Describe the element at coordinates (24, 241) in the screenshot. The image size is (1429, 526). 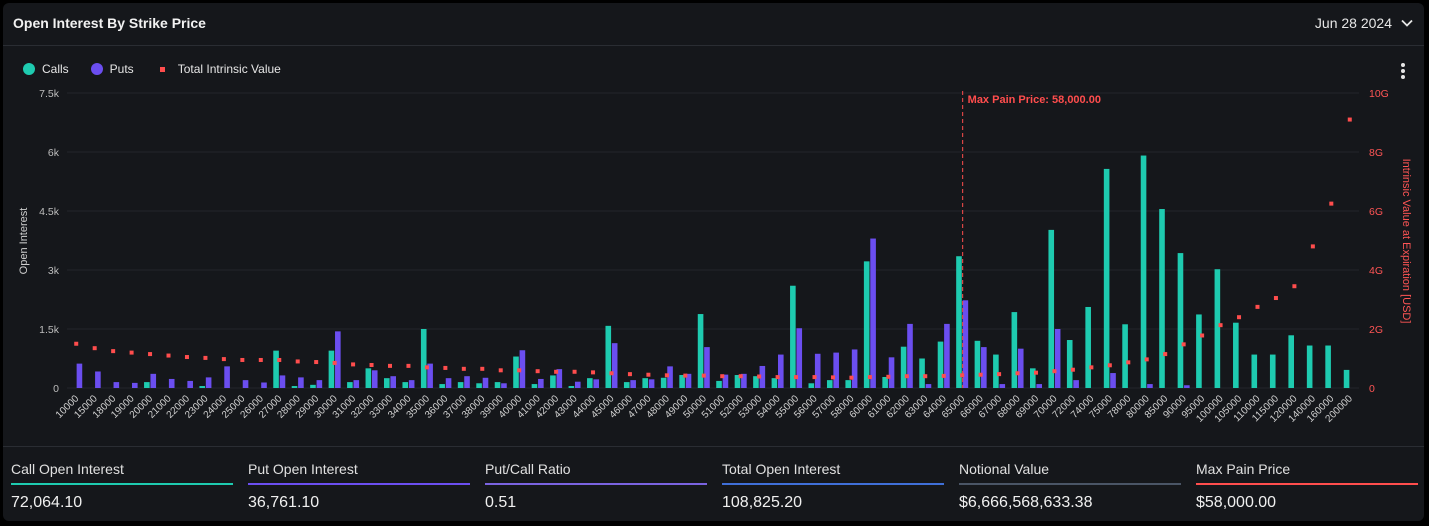
I see `y-axis-title: Open Interest` at that location.